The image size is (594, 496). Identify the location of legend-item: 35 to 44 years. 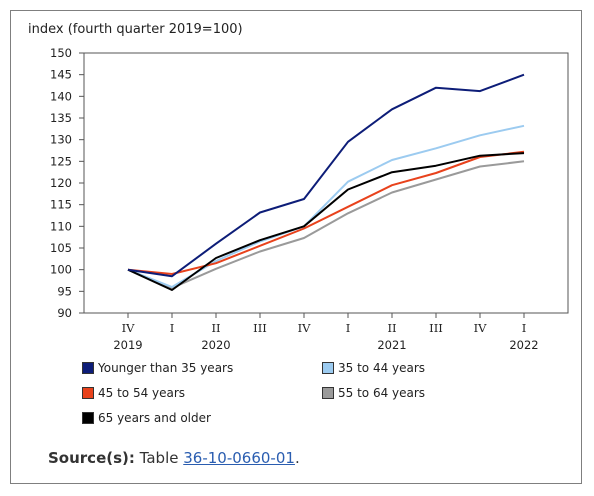
(373, 368).